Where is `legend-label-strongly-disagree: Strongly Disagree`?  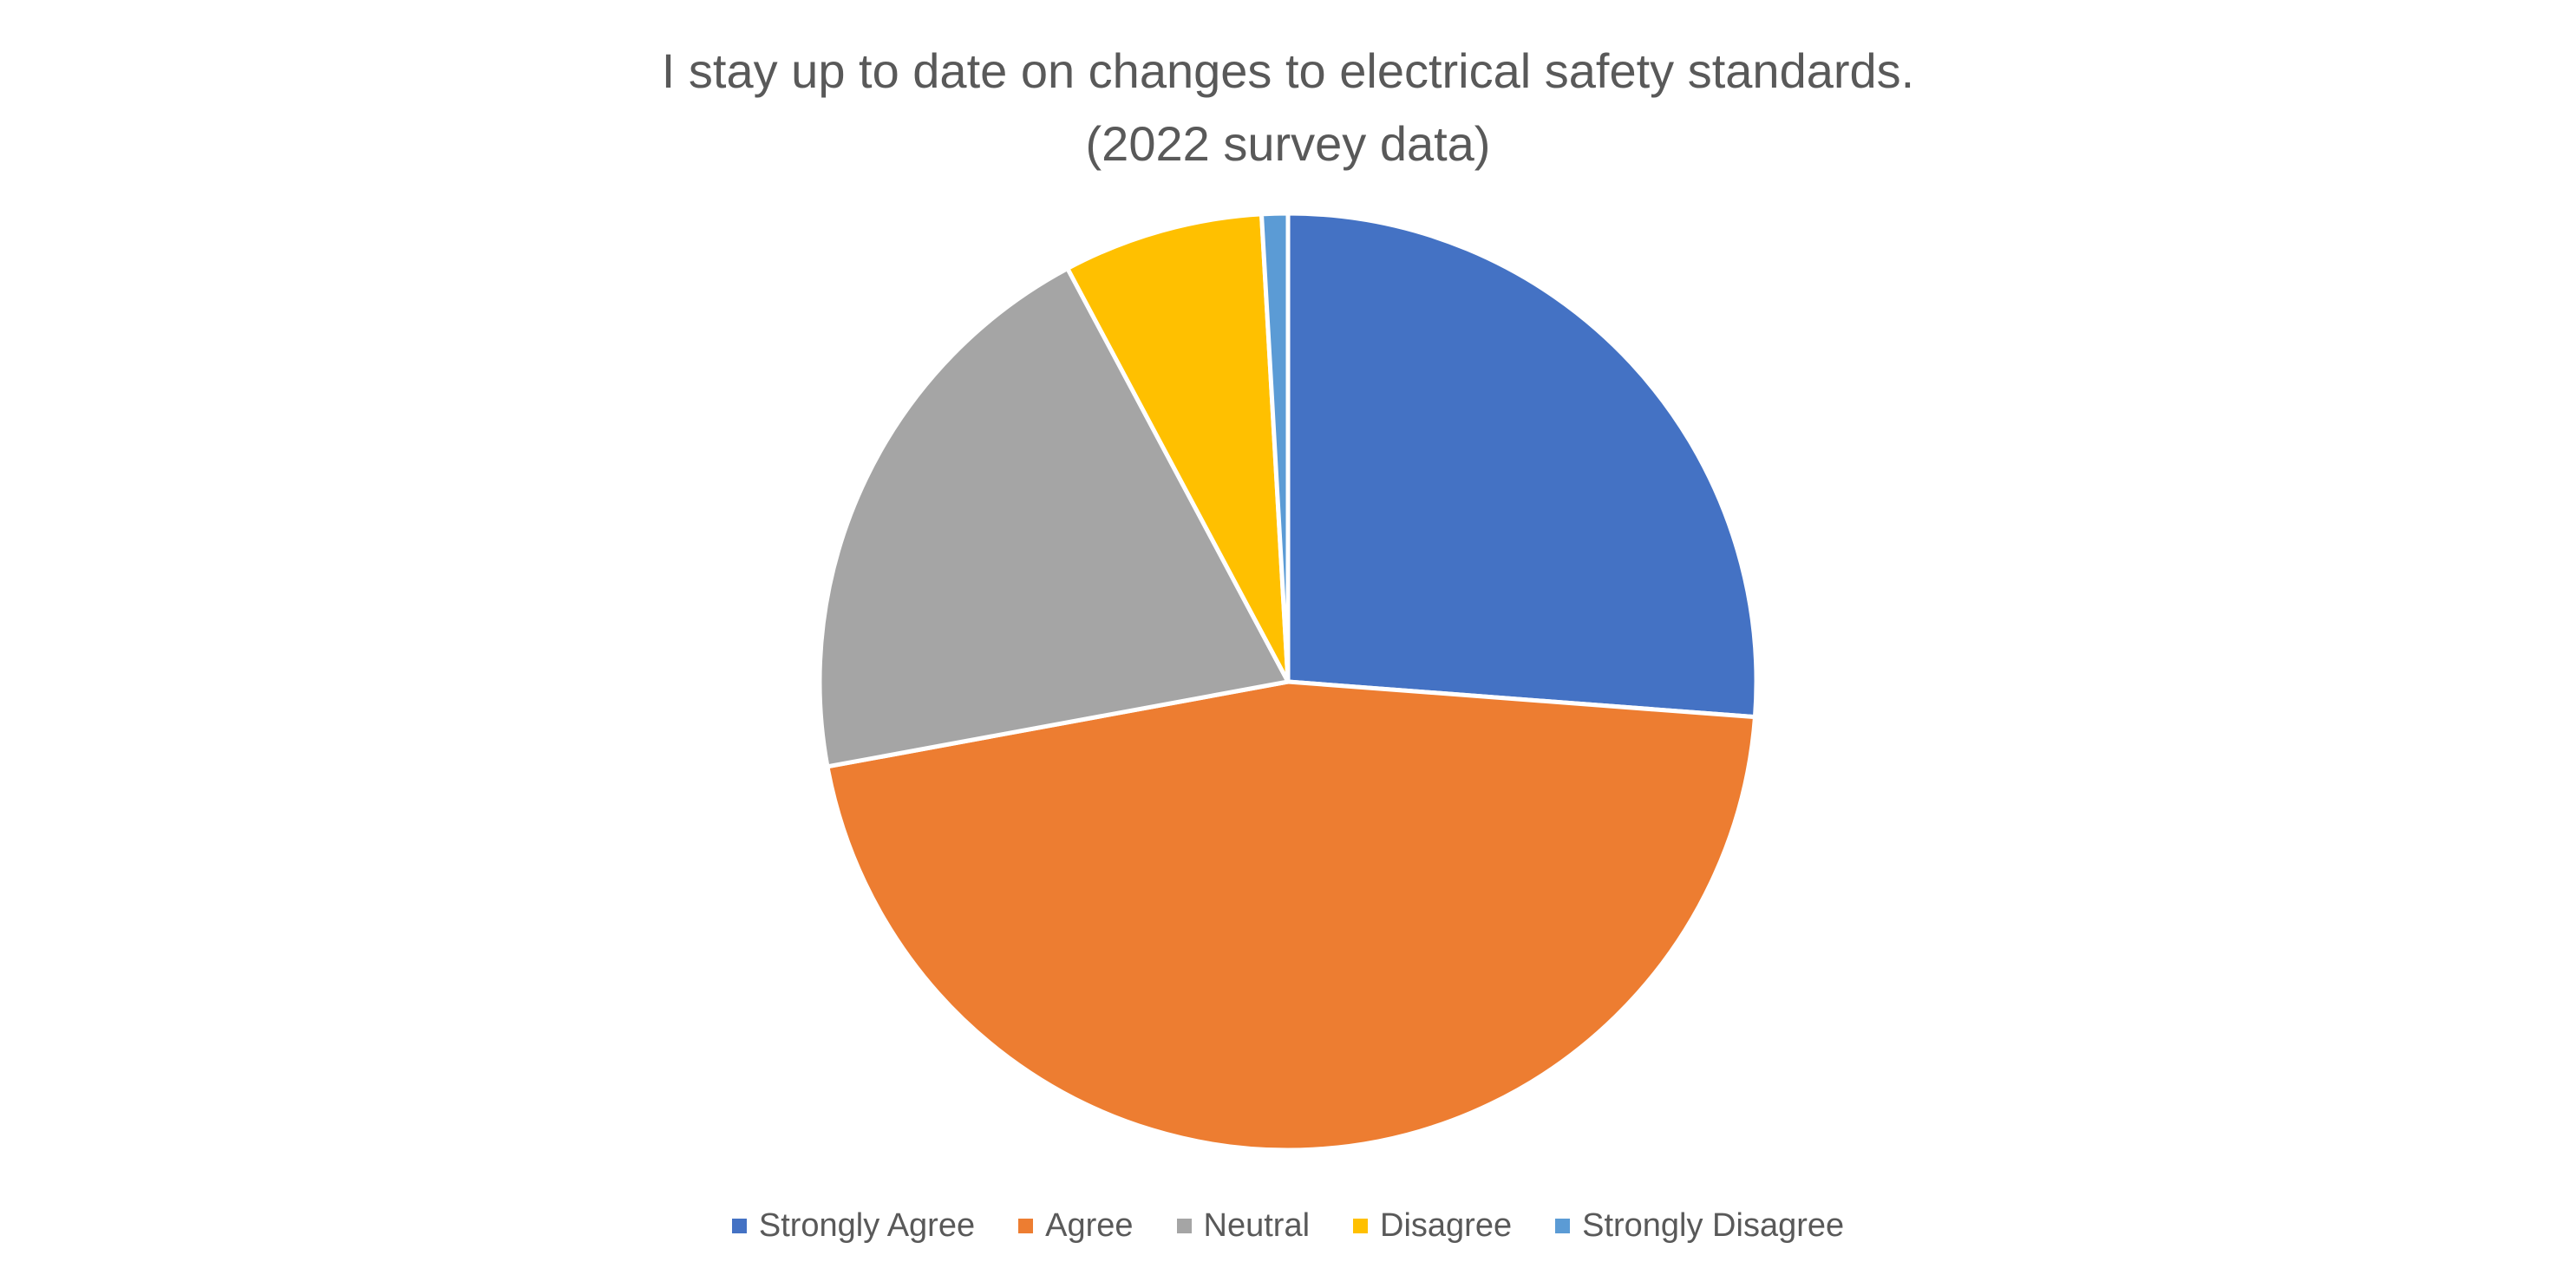 legend-label-strongly-disagree: Strongly Disagree is located at coordinates (1713, 1225).